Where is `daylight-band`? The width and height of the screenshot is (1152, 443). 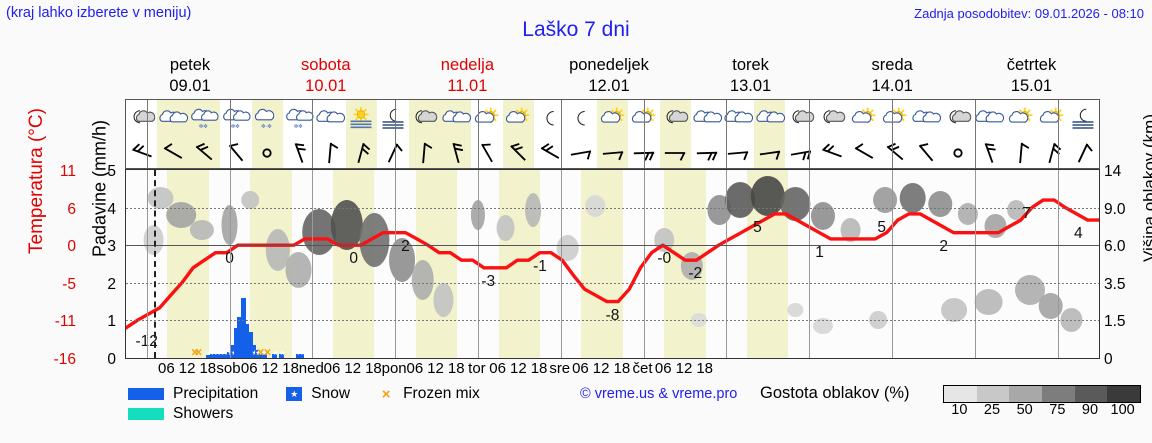
daylight-band is located at coordinates (188, 264).